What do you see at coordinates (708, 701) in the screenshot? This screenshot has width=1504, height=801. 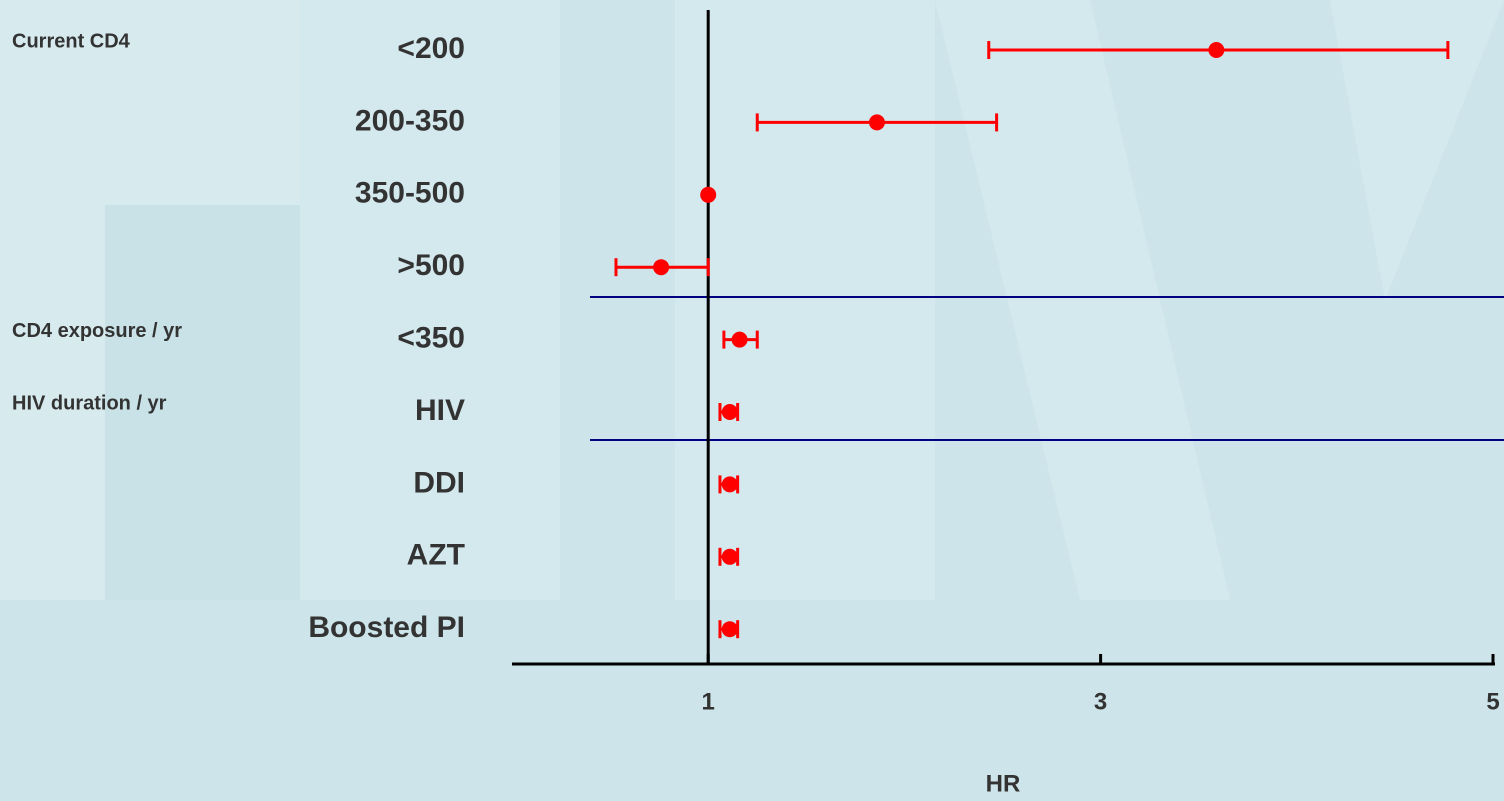 I see `x-tick-label: 1` at bounding box center [708, 701].